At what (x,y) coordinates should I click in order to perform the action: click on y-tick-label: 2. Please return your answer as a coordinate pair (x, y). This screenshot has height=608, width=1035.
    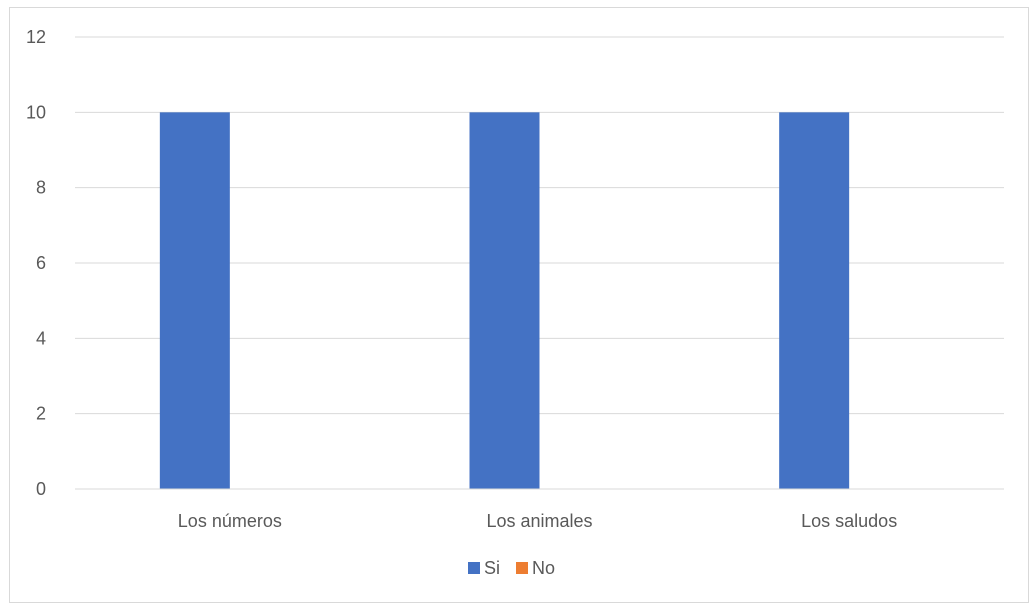
    Looking at the image, I should click on (41, 414).